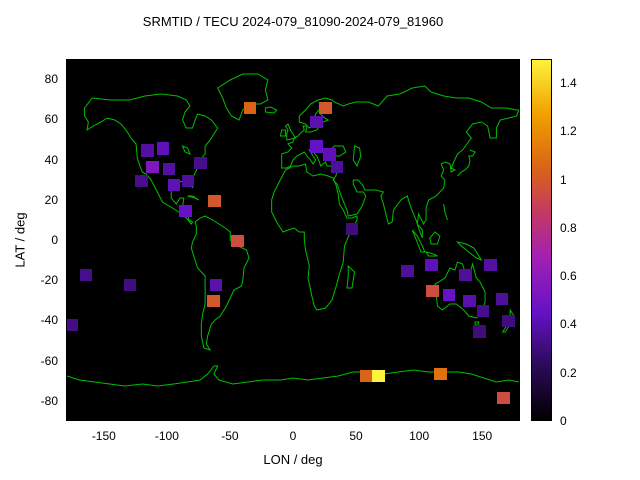 The height and width of the screenshot is (480, 640). What do you see at coordinates (230, 436) in the screenshot?
I see `x-tick-label: -50` at bounding box center [230, 436].